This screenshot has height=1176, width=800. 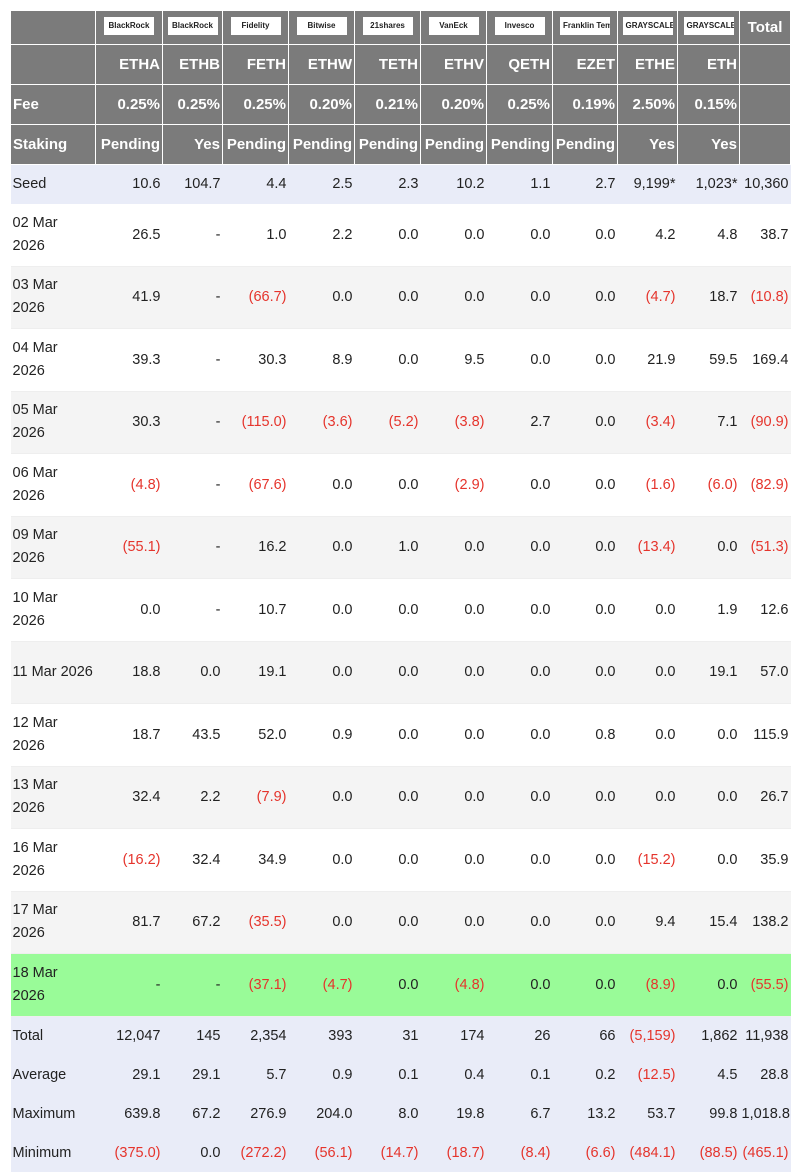 I want to click on corner-cell, so click(x=53, y=64).